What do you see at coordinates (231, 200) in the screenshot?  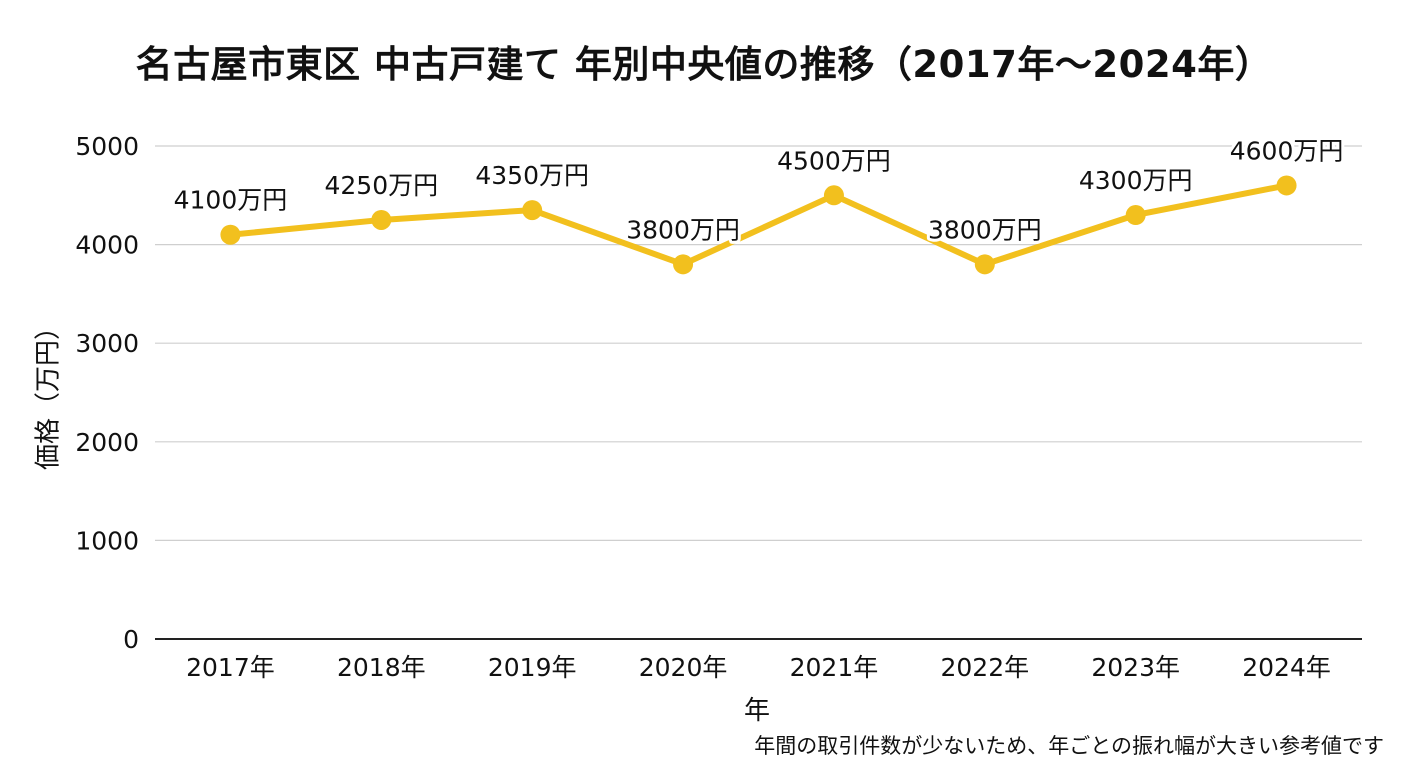 I see `data-label: 4100万円` at bounding box center [231, 200].